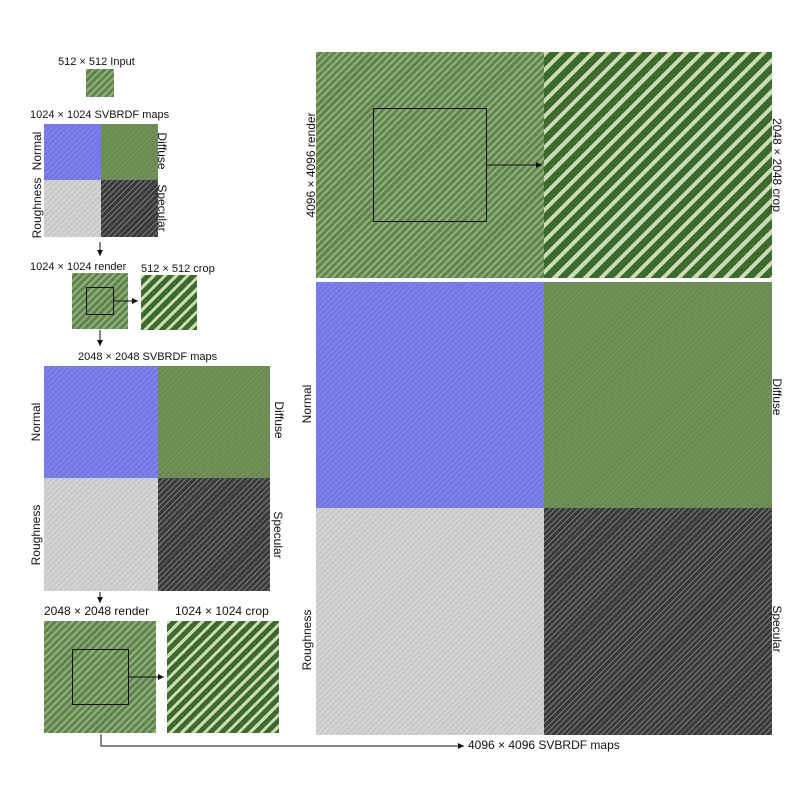  I want to click on render-1024-crop-box, so click(100, 301).